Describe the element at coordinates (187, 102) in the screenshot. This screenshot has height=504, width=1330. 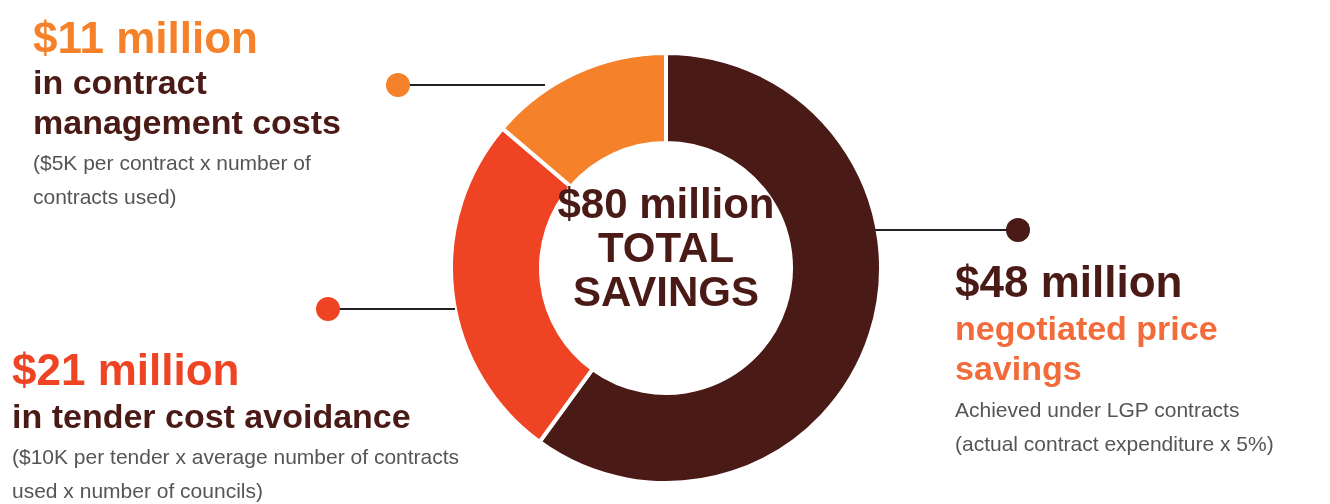
I see `legend-label: in contract management costs` at that location.